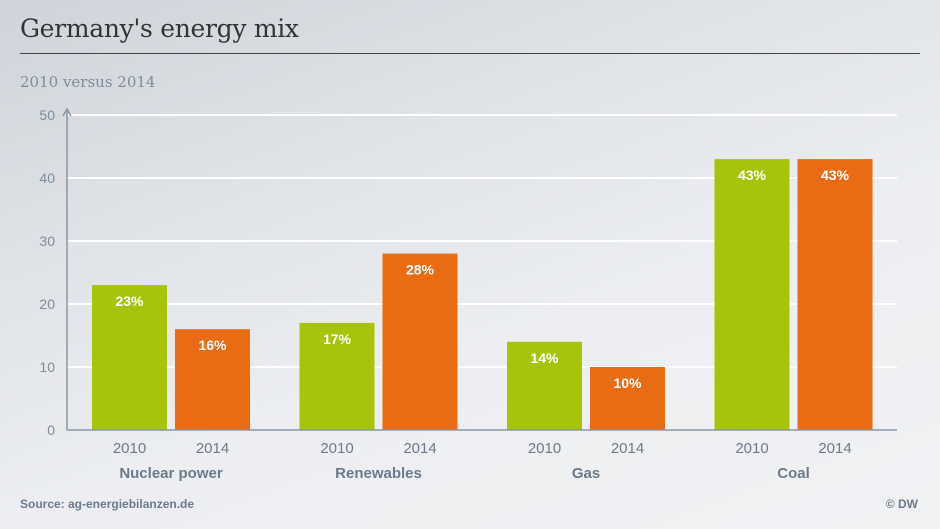  What do you see at coordinates (420, 270) in the screenshot?
I see `data-label: 28%` at bounding box center [420, 270].